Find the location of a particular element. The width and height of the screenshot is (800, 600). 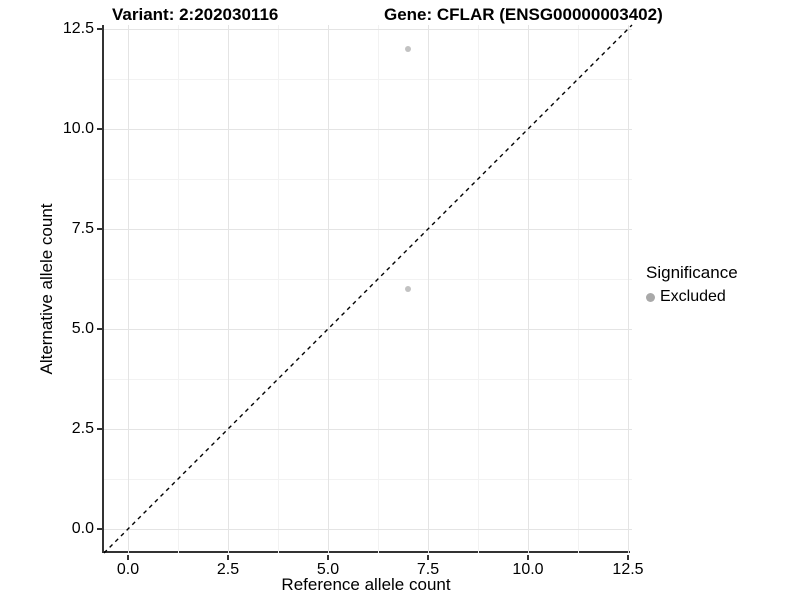

y-tick-label: 10.0 is located at coordinates (78, 128).